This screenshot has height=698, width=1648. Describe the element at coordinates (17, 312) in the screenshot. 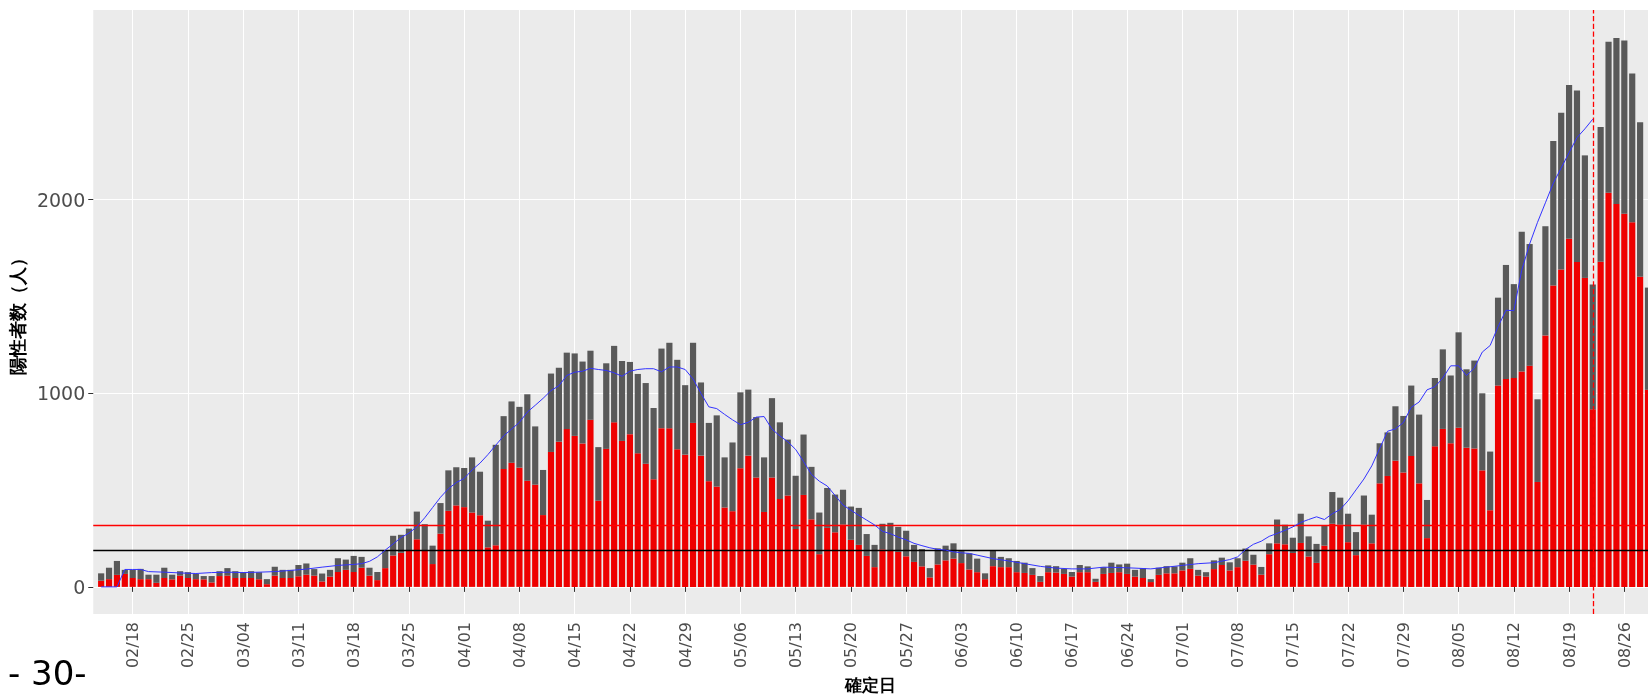

I see `y-axis-title: 陽性者数（人）` at that location.